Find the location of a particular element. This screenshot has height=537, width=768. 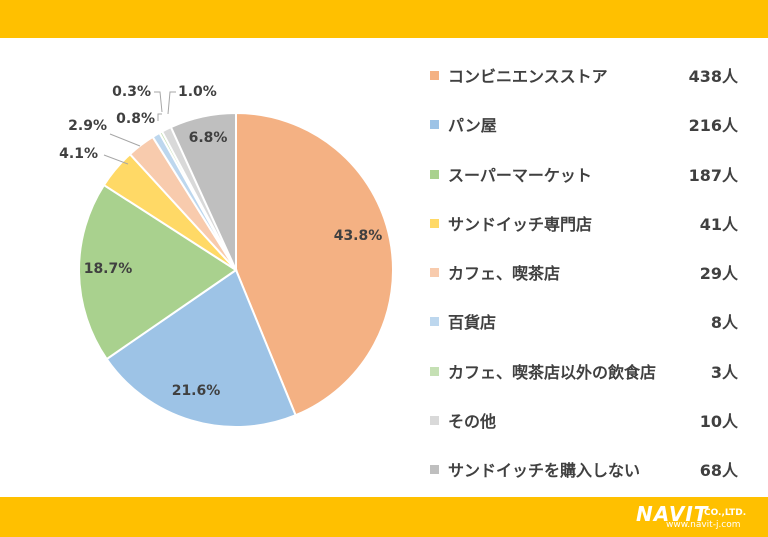

legend-label: コンビニエンスストア is located at coordinates (528, 76).